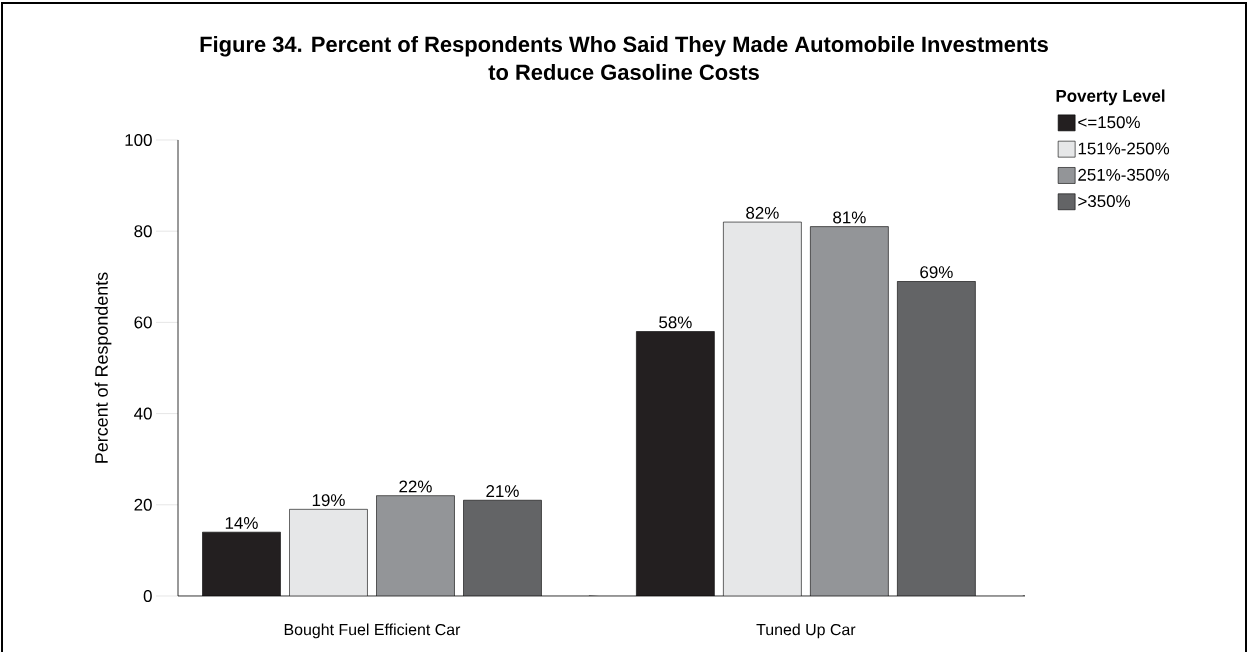  Describe the element at coordinates (1124, 148) in the screenshot. I see `legend-label: 151%-250%` at that location.